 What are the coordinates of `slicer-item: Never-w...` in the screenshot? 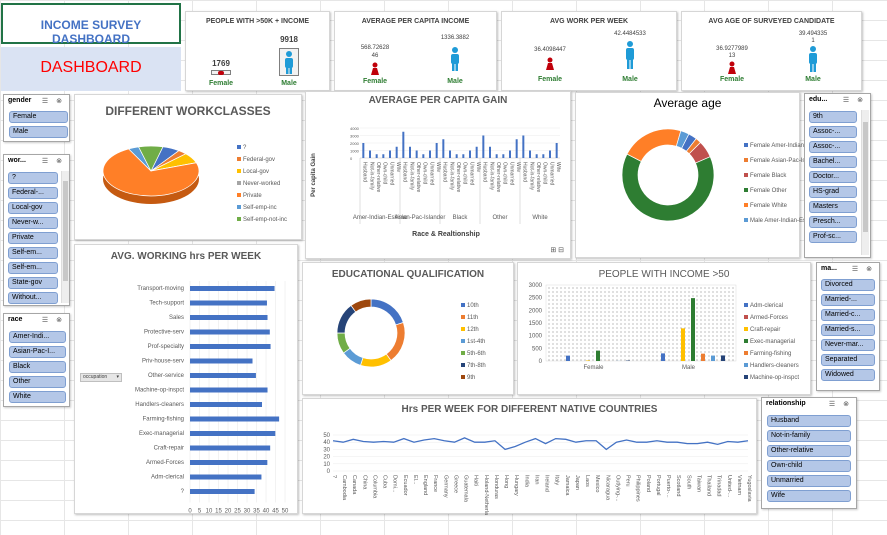 It's located at (33, 223).